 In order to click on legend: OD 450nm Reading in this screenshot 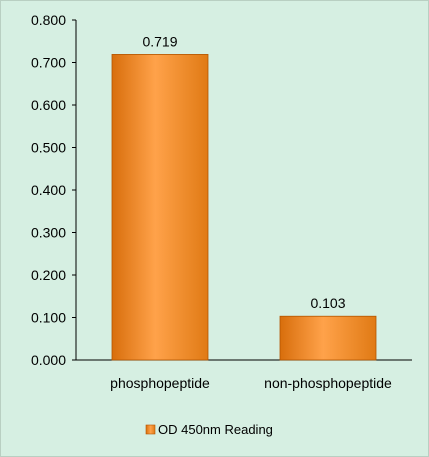, I will do `click(209, 429)`.